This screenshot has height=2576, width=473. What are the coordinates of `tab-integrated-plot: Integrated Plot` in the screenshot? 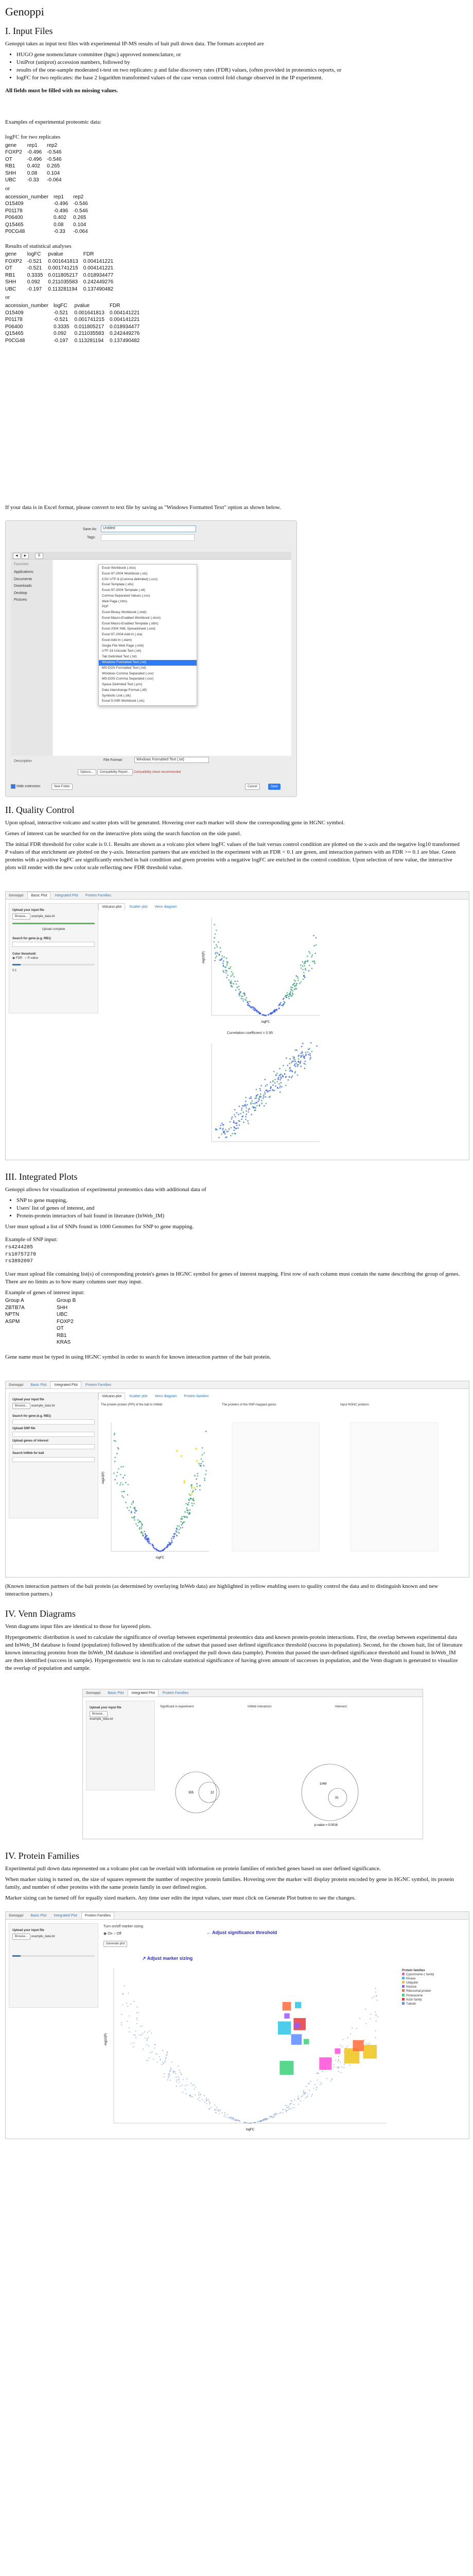 It's located at (143, 1693).